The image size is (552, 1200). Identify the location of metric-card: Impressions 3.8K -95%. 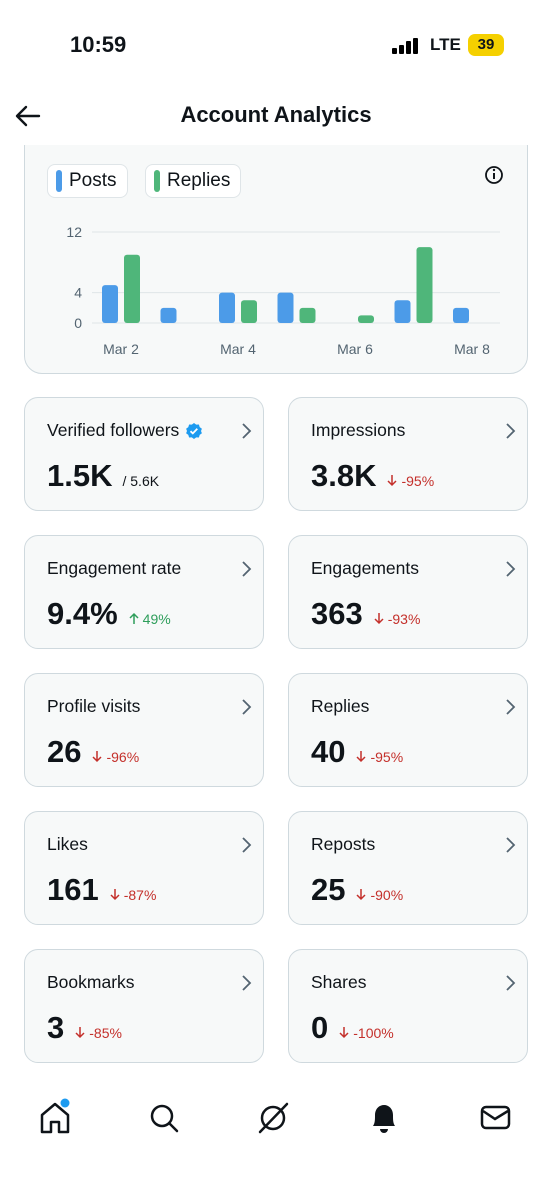
(408, 454).